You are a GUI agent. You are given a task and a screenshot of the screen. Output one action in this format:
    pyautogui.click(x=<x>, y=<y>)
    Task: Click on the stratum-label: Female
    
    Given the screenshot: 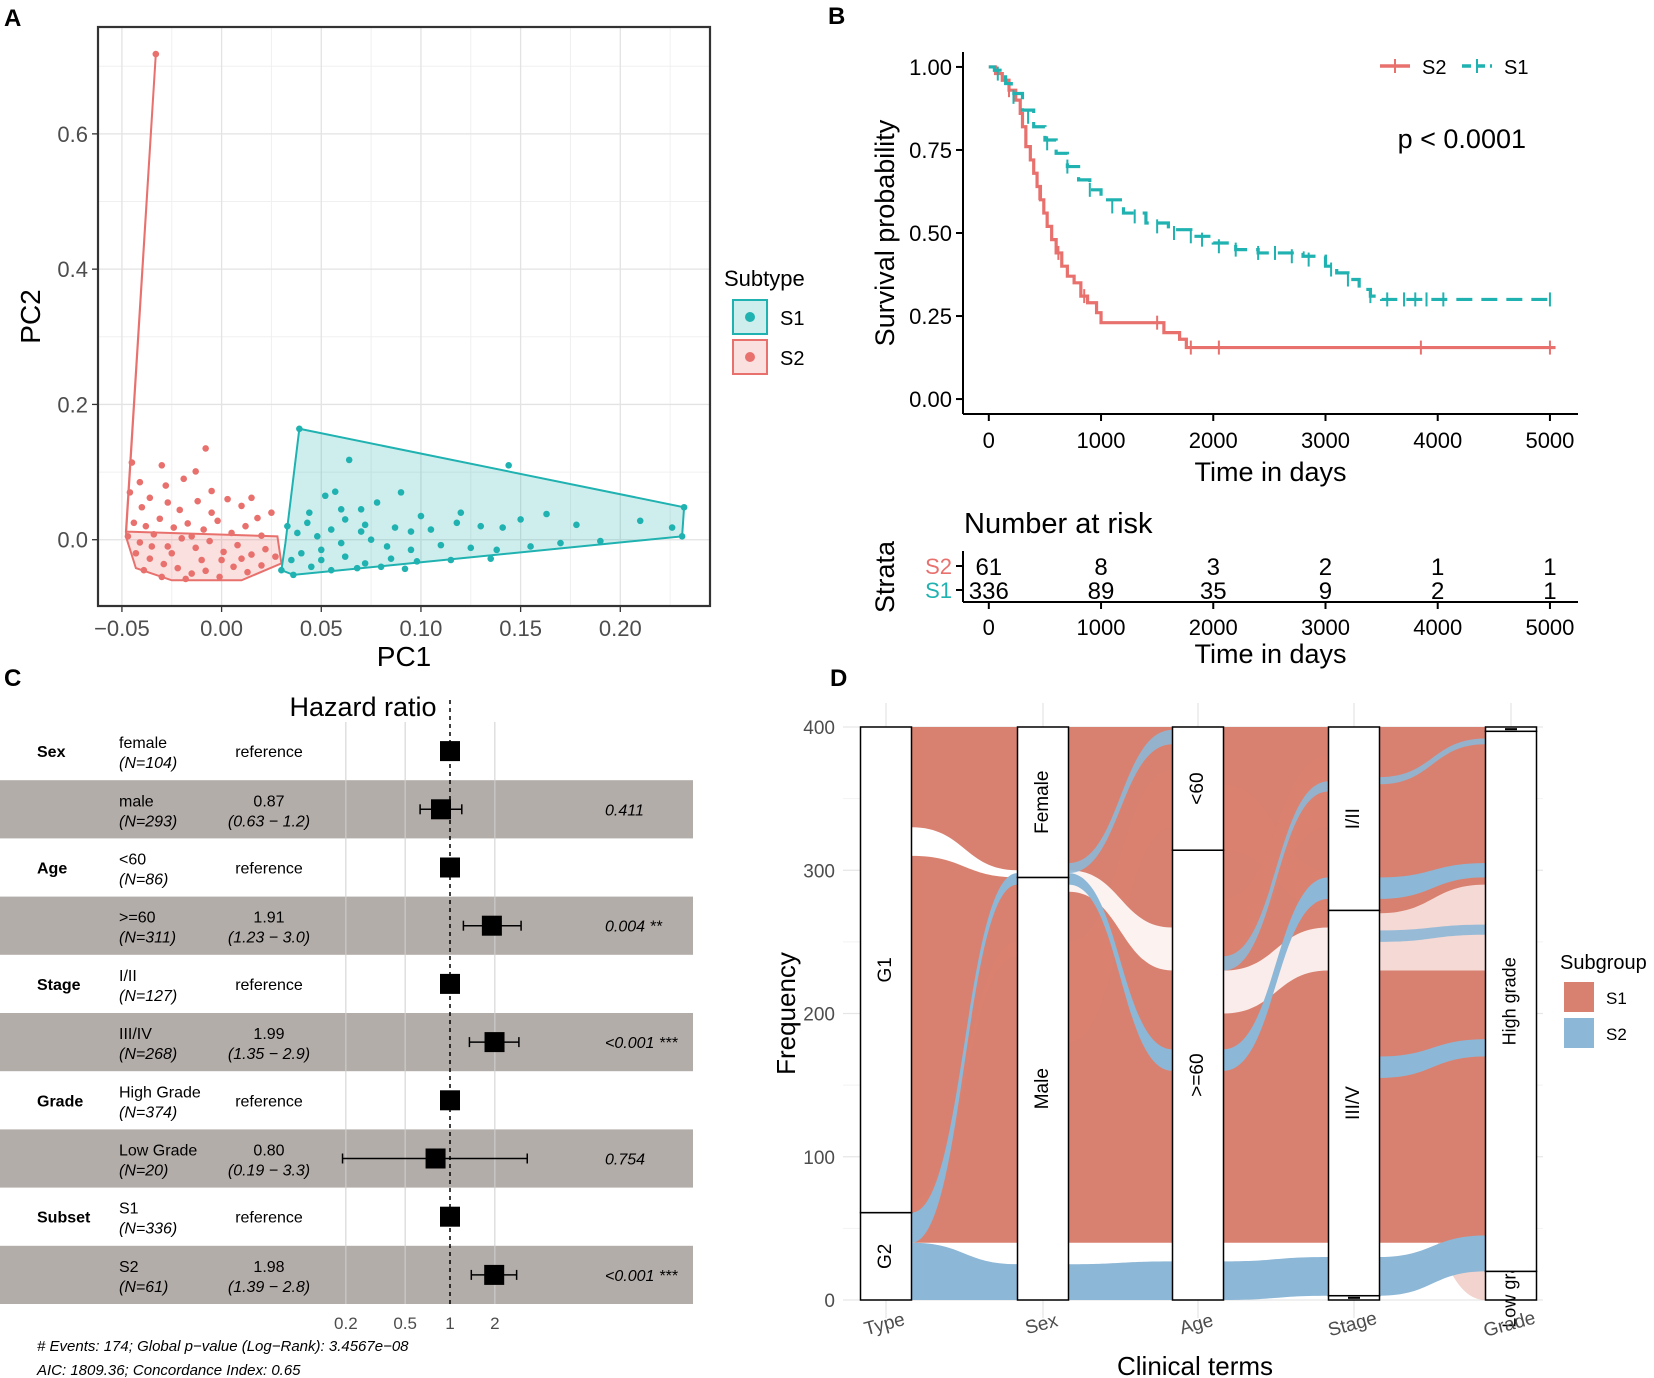 What is the action you would take?
    pyautogui.click(x=1042, y=802)
    